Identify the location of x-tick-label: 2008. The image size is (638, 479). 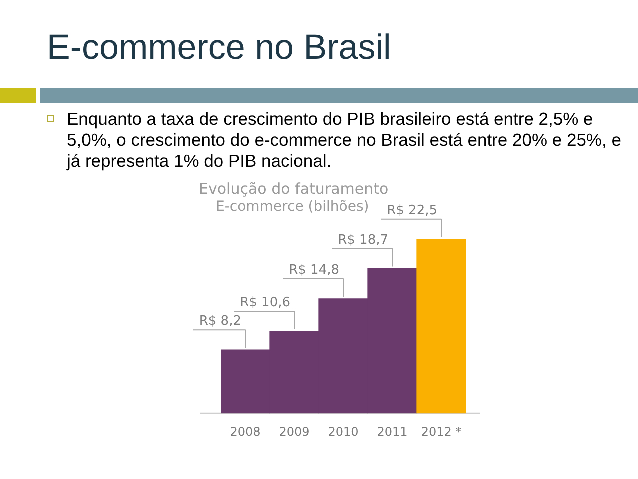
(245, 431).